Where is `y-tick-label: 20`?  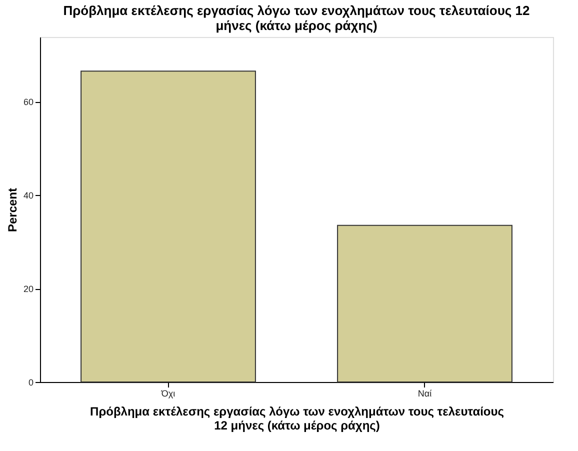 y-tick-label: 20 is located at coordinates (28, 289).